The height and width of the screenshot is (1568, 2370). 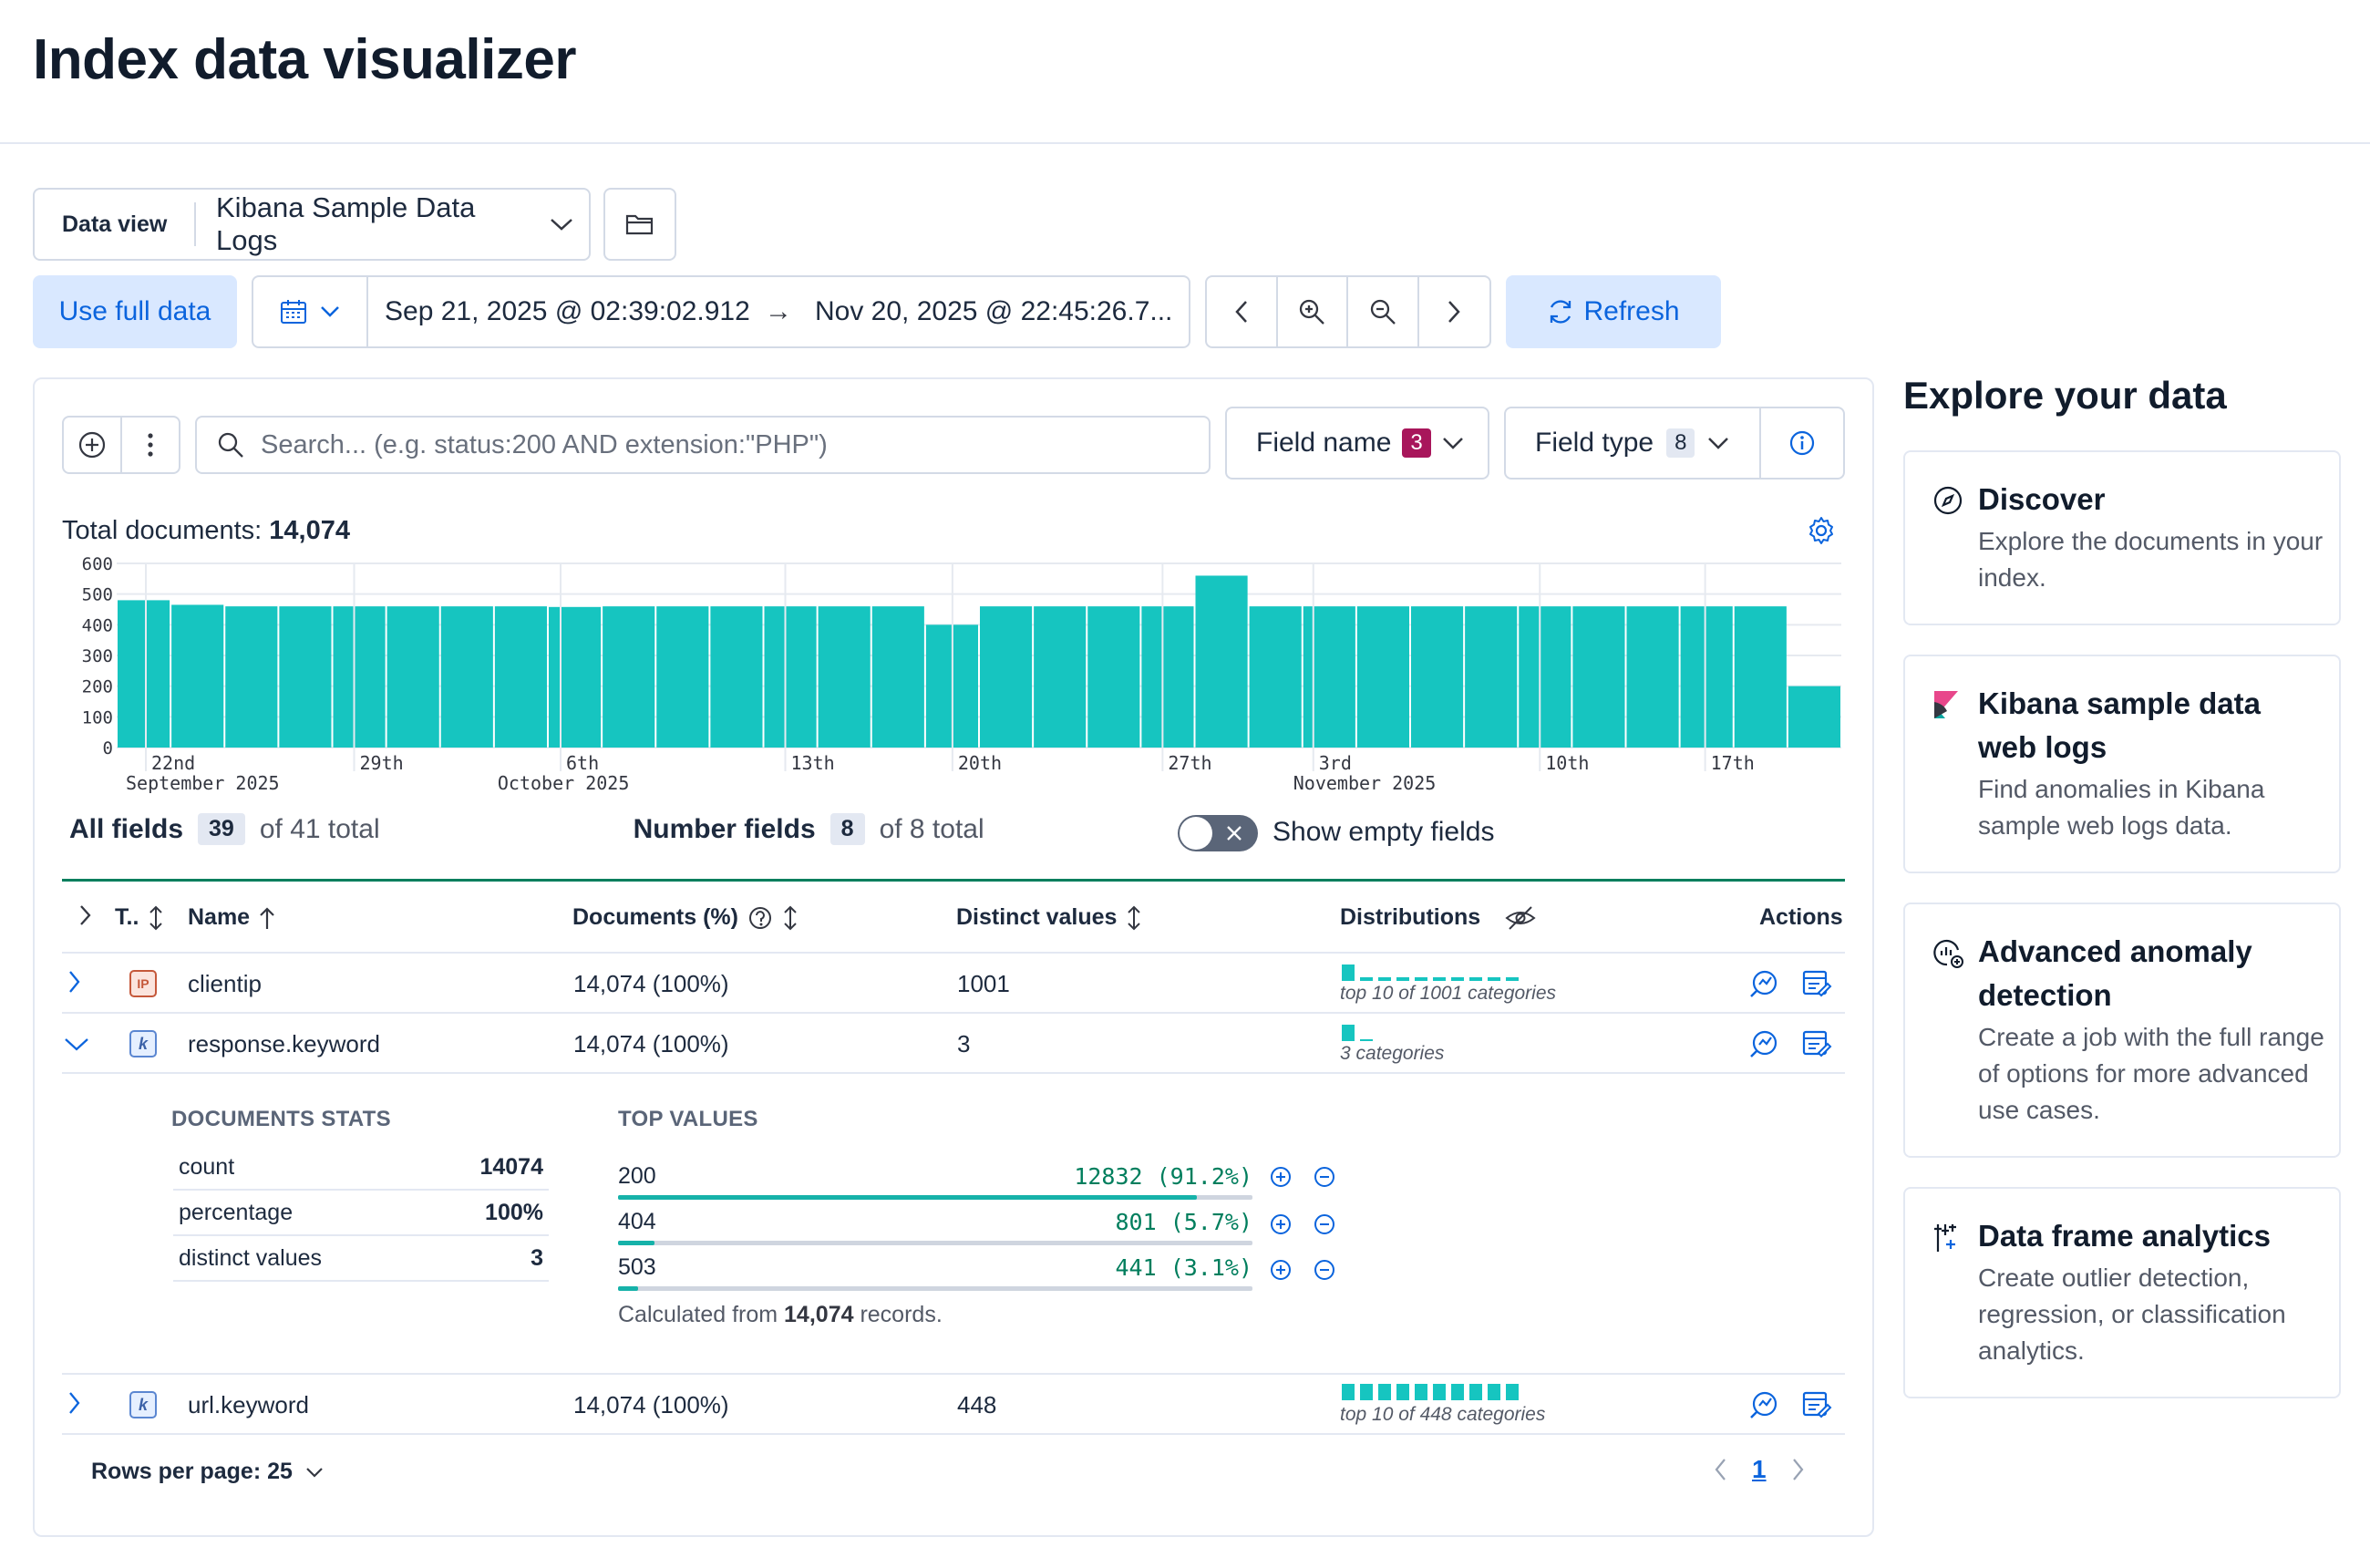 What do you see at coordinates (84, 915) in the screenshot?
I see `expand-all-header` at bounding box center [84, 915].